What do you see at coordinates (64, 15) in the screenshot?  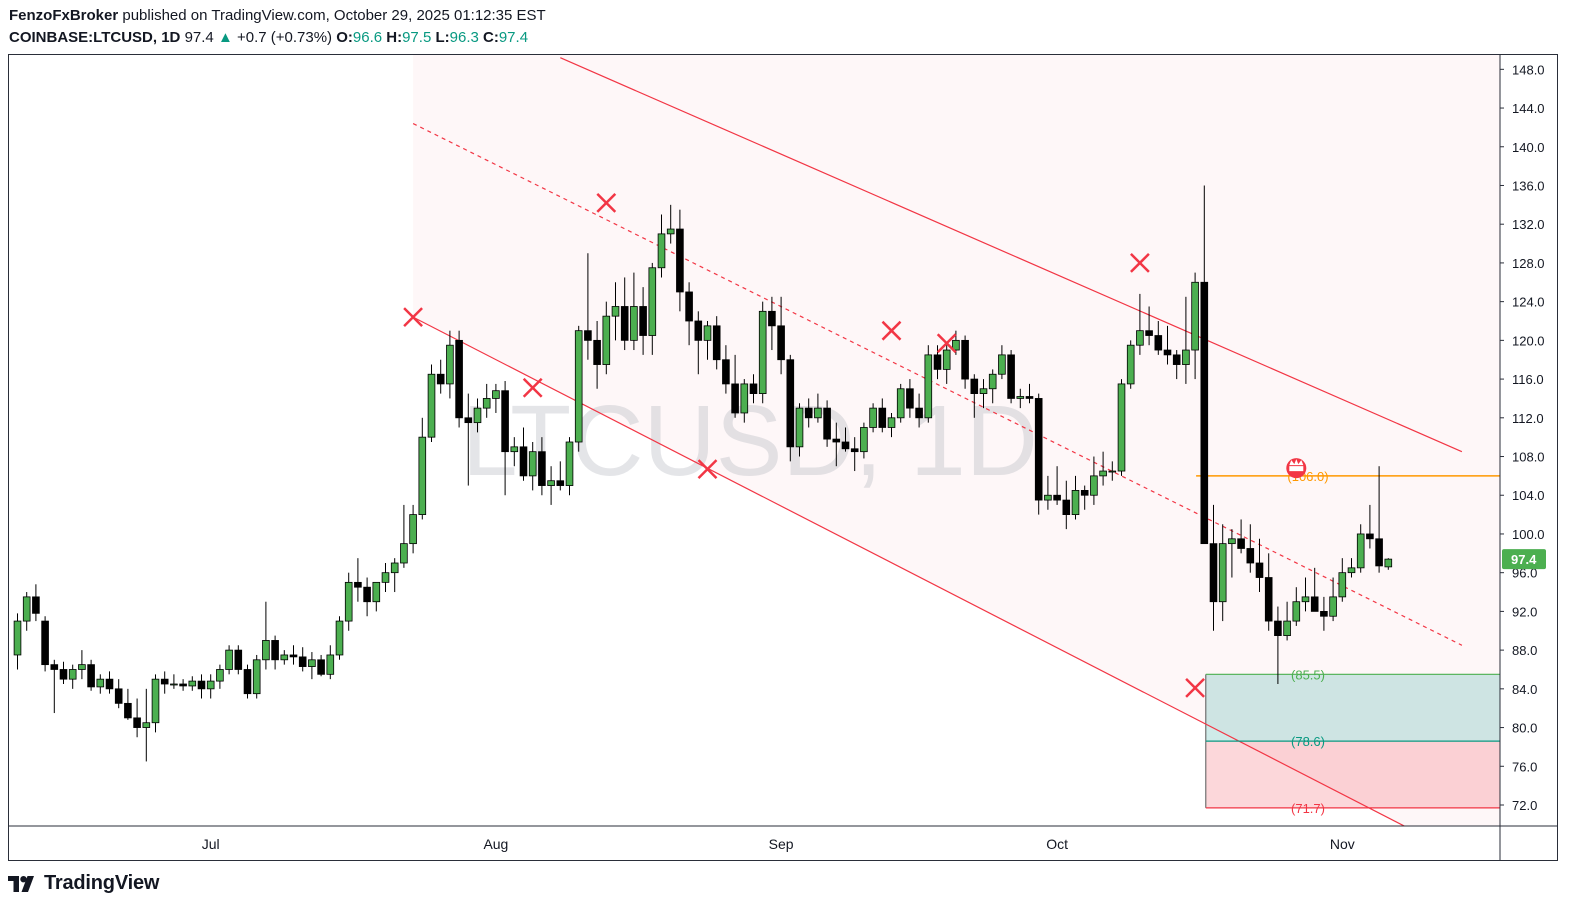 I see `publisher-name: FenzoFxBroker` at bounding box center [64, 15].